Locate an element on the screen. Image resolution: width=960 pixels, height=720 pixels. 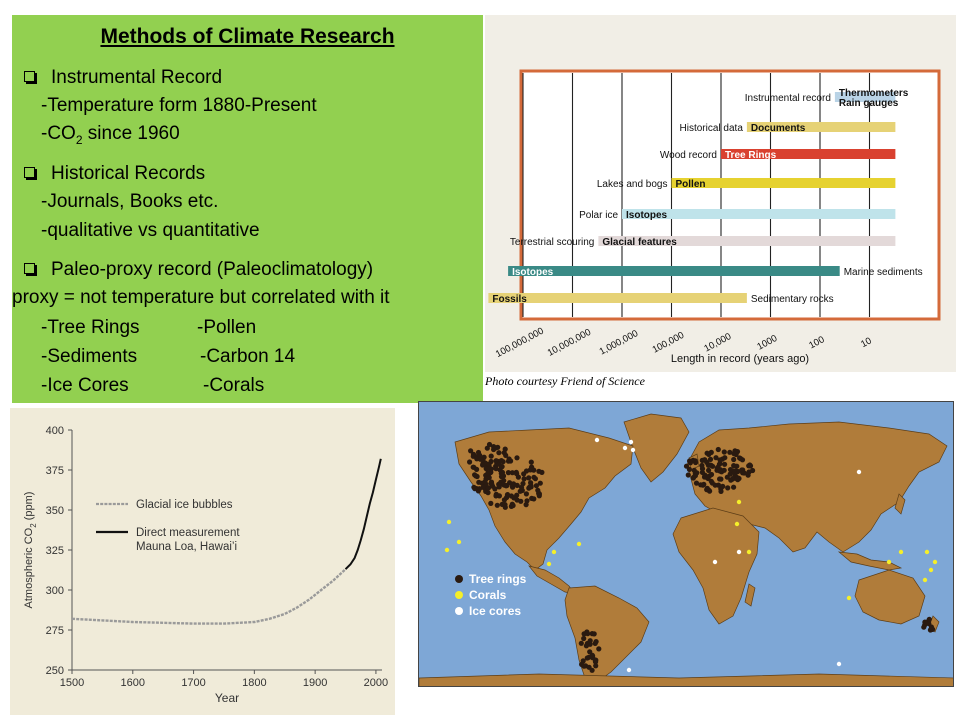
timeline-row-label: Terrestrial scouring is located at coordinates (552, 242).